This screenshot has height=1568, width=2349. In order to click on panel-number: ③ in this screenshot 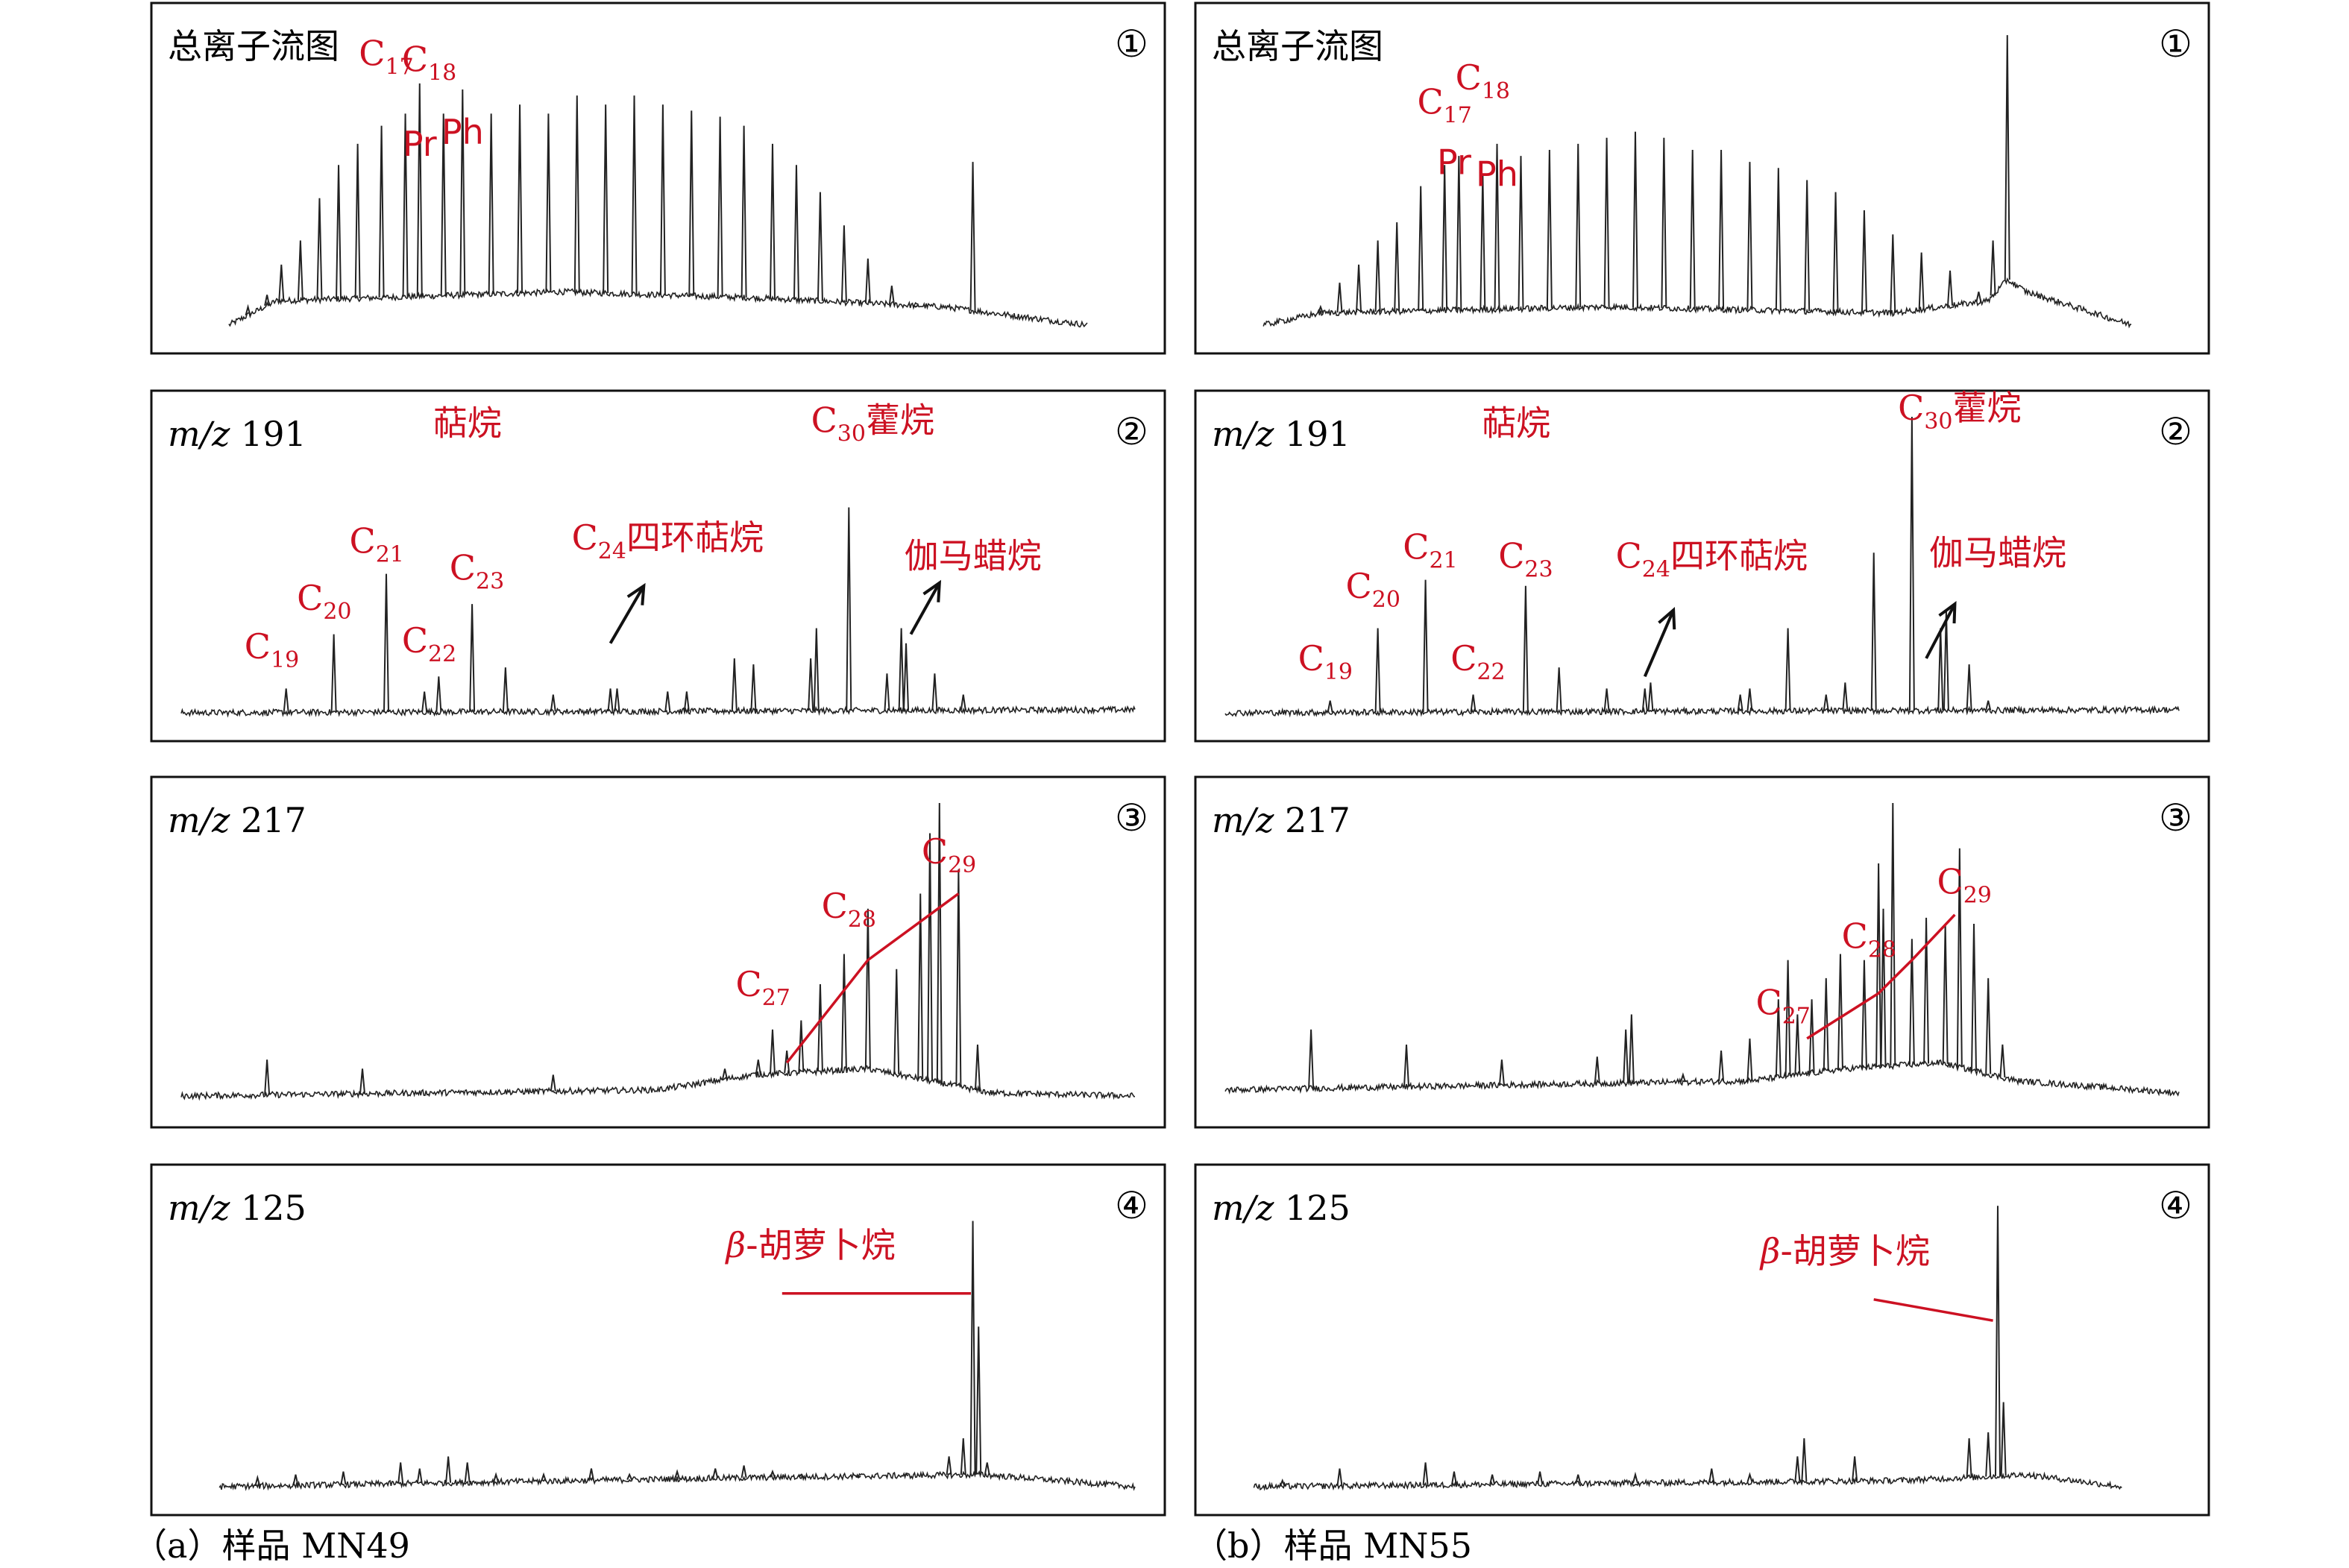, I will do `click(1131, 818)`.